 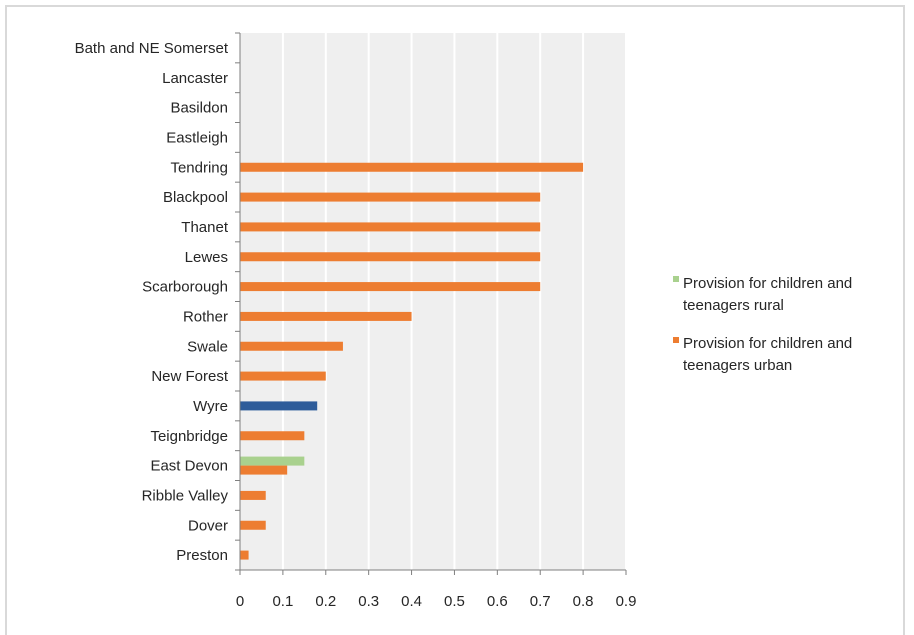 I want to click on legend-label-rural-line2: teenagers rural, so click(x=733, y=305).